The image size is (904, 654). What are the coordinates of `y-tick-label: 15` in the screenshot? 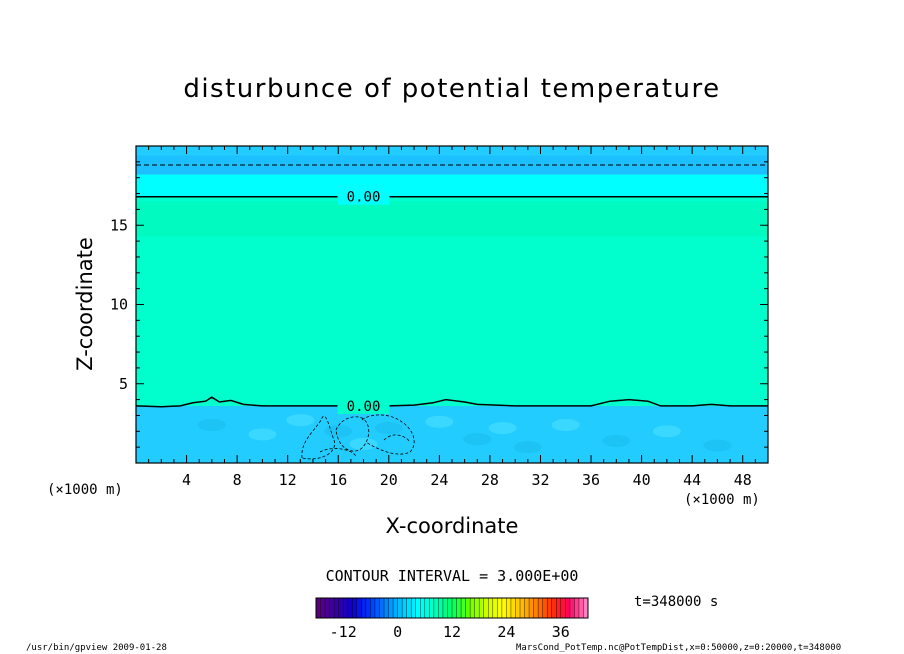 It's located at (119, 225).